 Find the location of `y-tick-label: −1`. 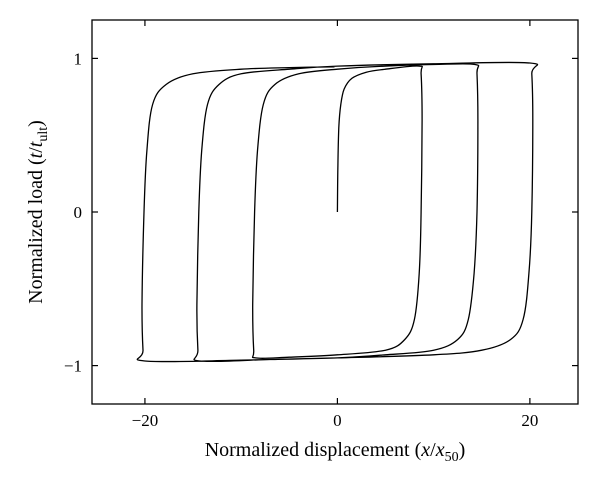

y-tick-label: −1 is located at coordinates (73, 366).